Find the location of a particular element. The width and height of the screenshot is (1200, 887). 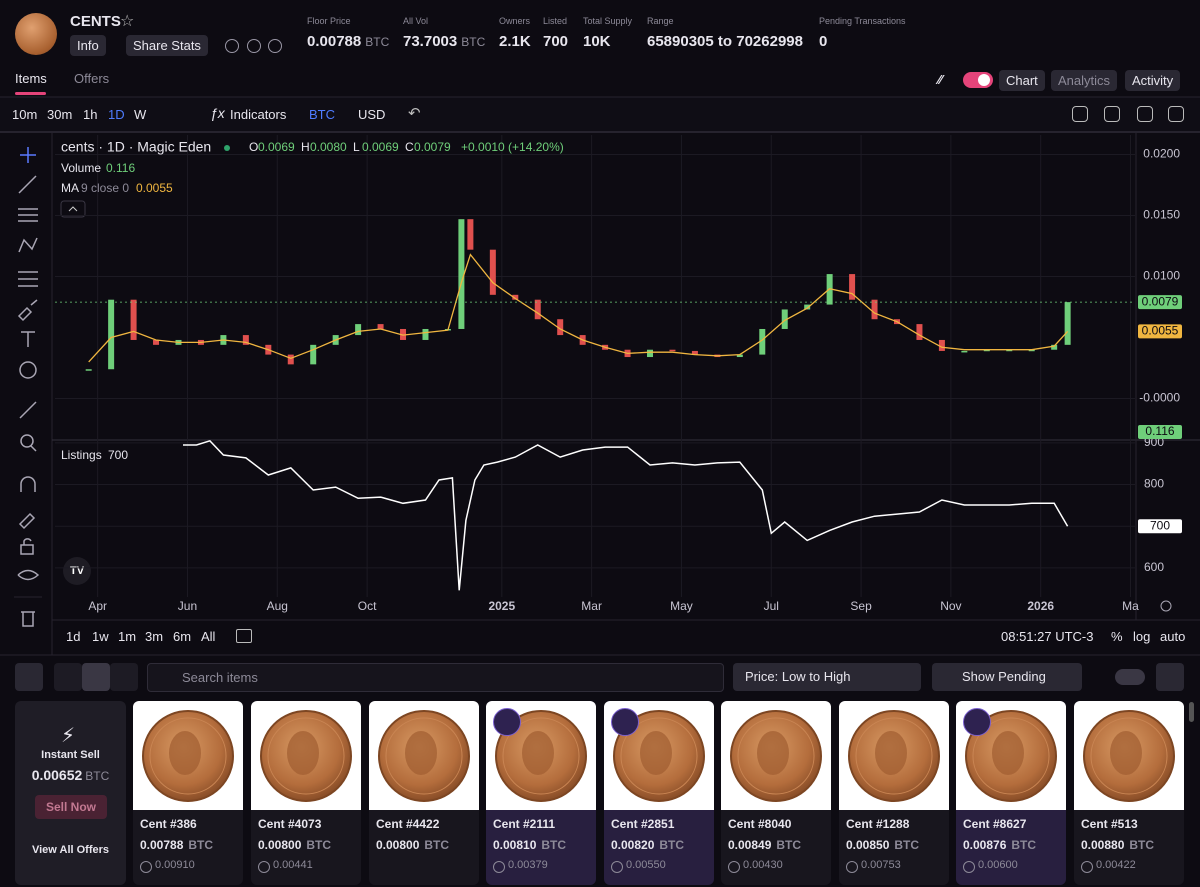

ohlc-key: L is located at coordinates (356, 147).